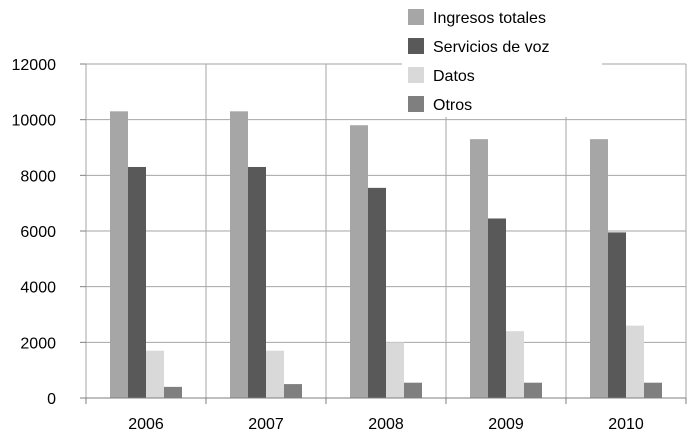  Describe the element at coordinates (38, 288) in the screenshot. I see `y-tick-label: 4000` at that location.